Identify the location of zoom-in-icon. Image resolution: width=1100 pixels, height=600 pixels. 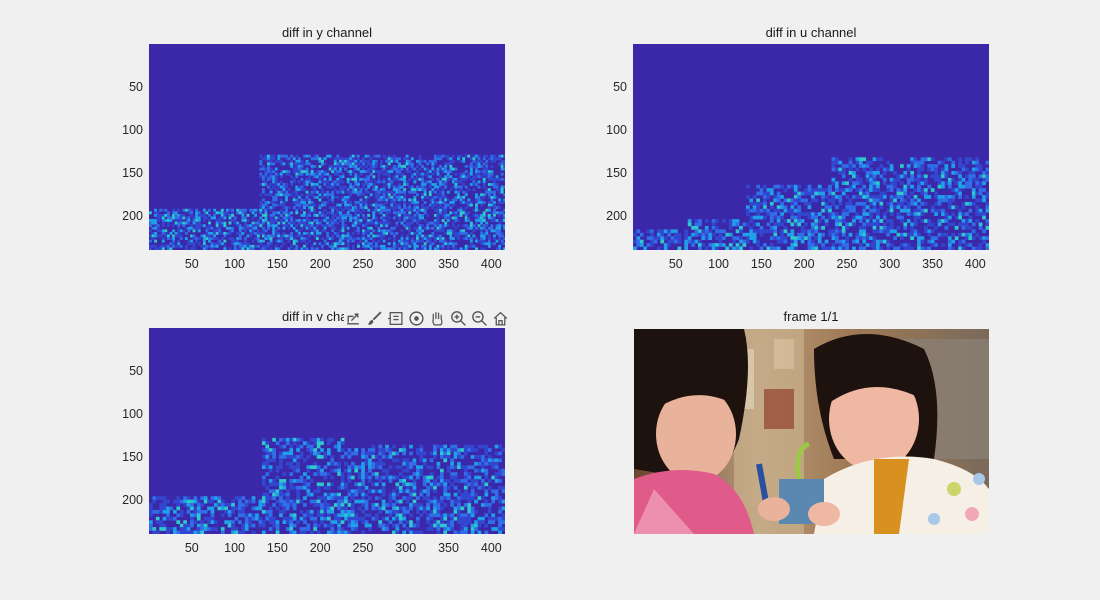
(458, 318).